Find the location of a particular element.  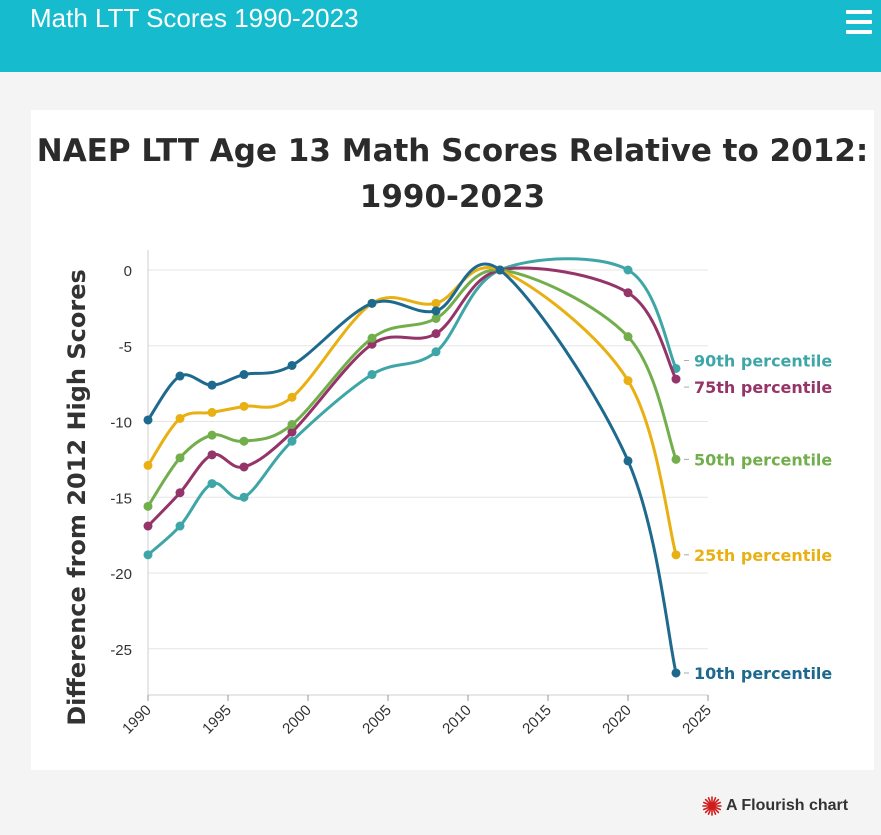

top-bar: Math LTT Scores 1990-2023 is located at coordinates (440, 36).